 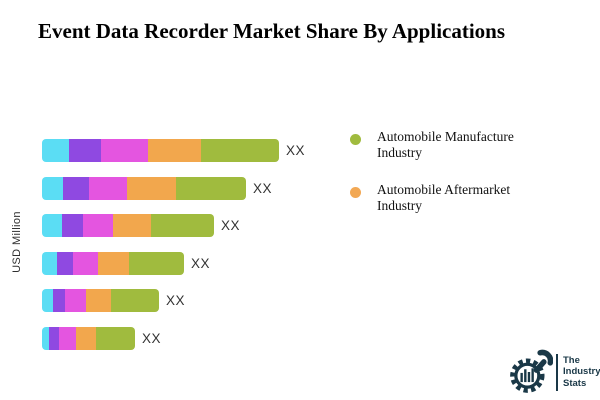 I want to click on logo-line-1: The, so click(x=571, y=360).